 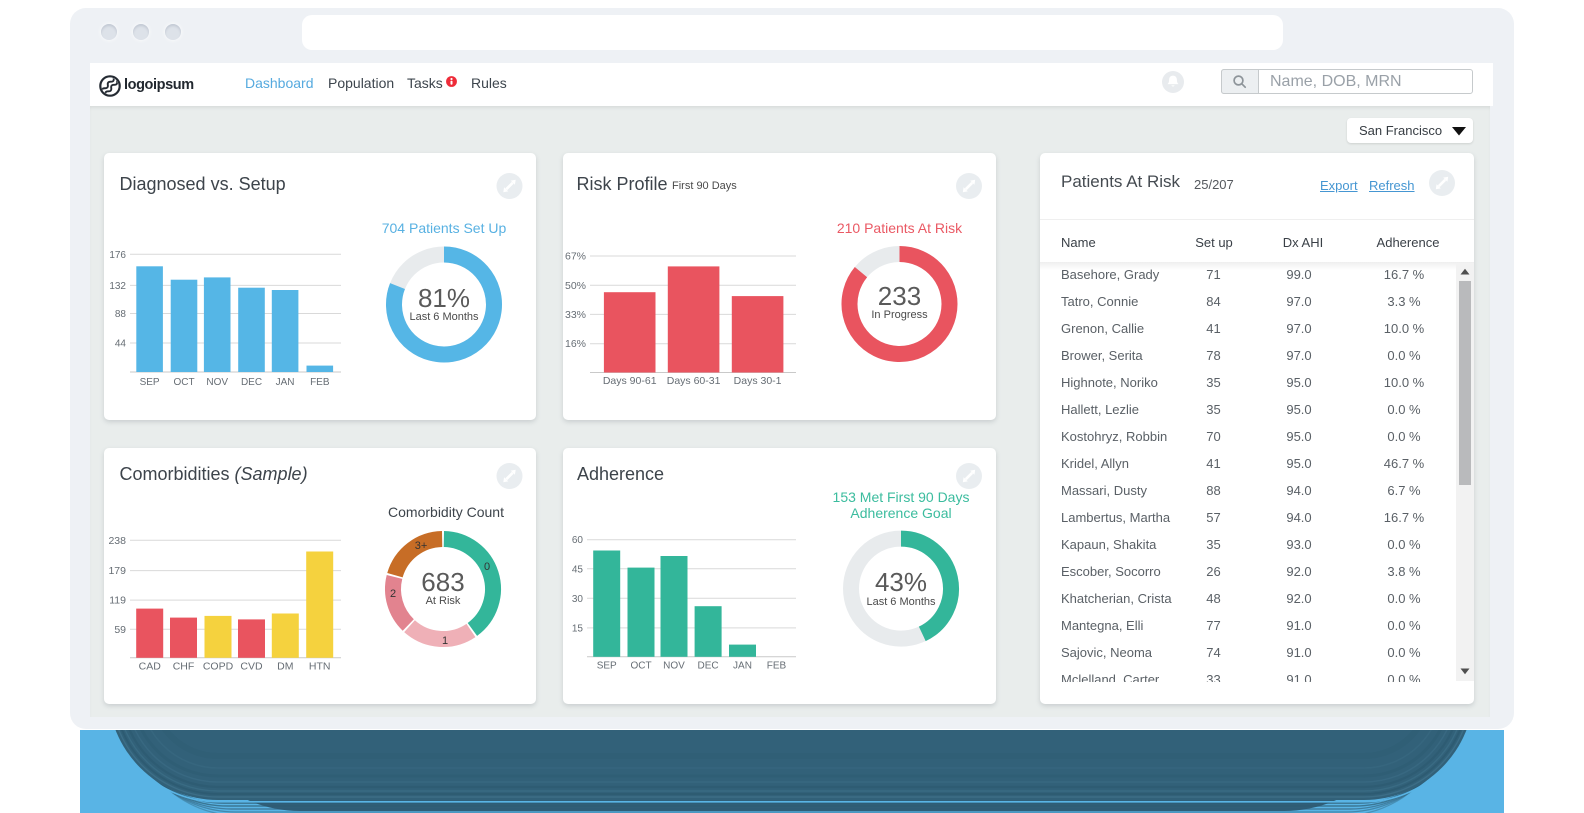 What do you see at coordinates (575, 315) in the screenshot?
I see `svg-text: 33%` at bounding box center [575, 315].